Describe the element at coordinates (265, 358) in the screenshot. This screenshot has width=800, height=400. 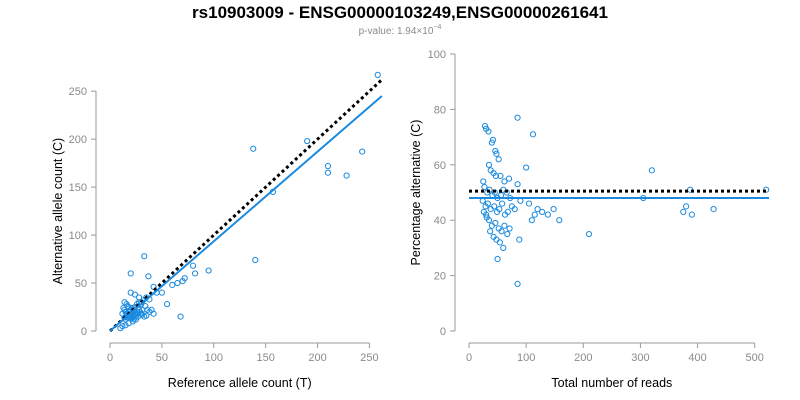
I see `x-tick-label: 150` at that location.